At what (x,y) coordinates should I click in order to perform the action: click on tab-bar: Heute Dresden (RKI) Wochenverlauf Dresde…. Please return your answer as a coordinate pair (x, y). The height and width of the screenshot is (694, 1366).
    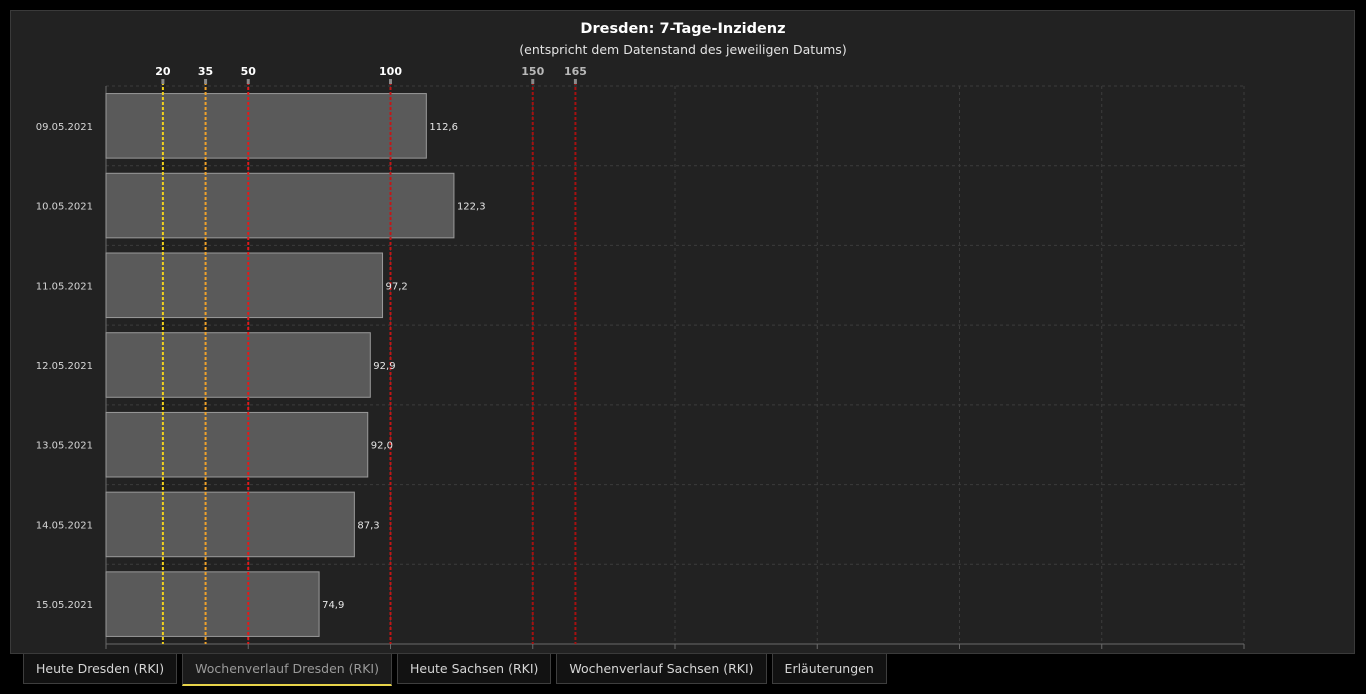
    Looking at the image, I should click on (455, 670).